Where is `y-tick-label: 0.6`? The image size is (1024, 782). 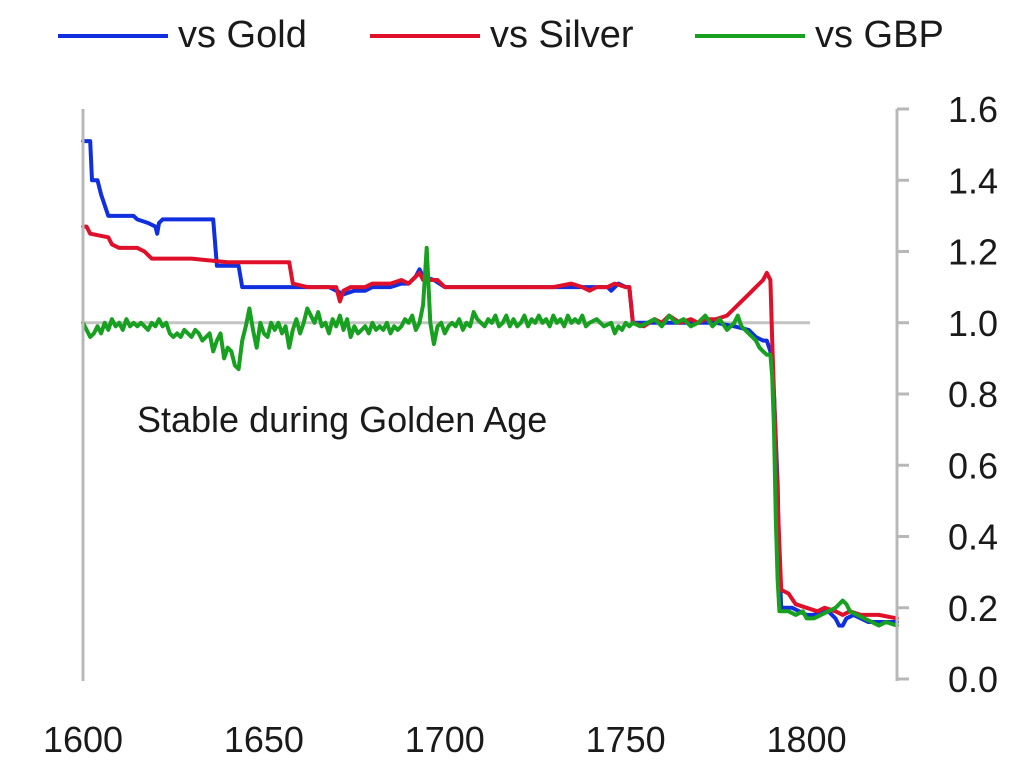 y-tick-label: 0.6 is located at coordinates (973, 465).